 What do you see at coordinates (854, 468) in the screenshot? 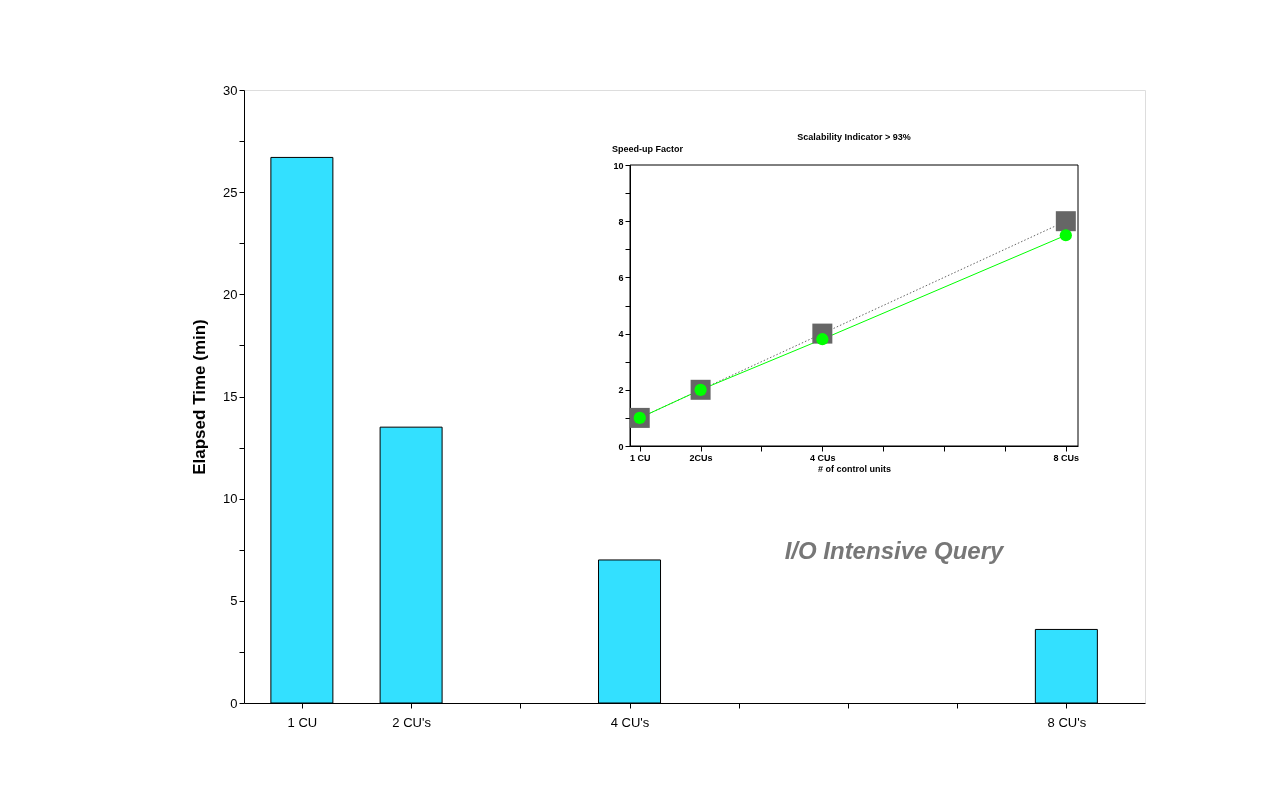
I see `x-axis-title: # of control units` at bounding box center [854, 468].